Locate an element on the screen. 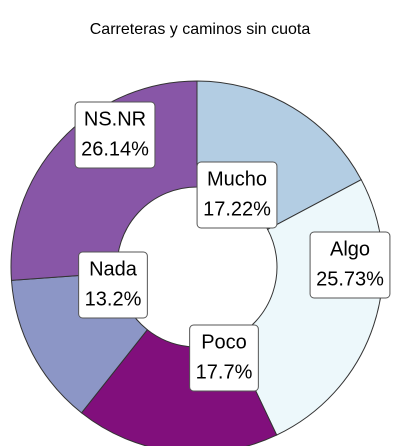 The height and width of the screenshot is (446, 416). label-value: 25.73% is located at coordinates (350, 279).